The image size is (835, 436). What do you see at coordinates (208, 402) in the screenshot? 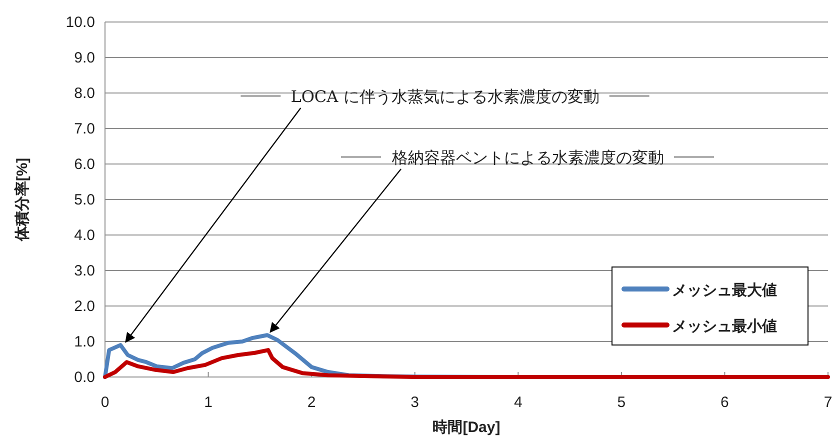
I see `x-tick-label: 1` at bounding box center [208, 402].